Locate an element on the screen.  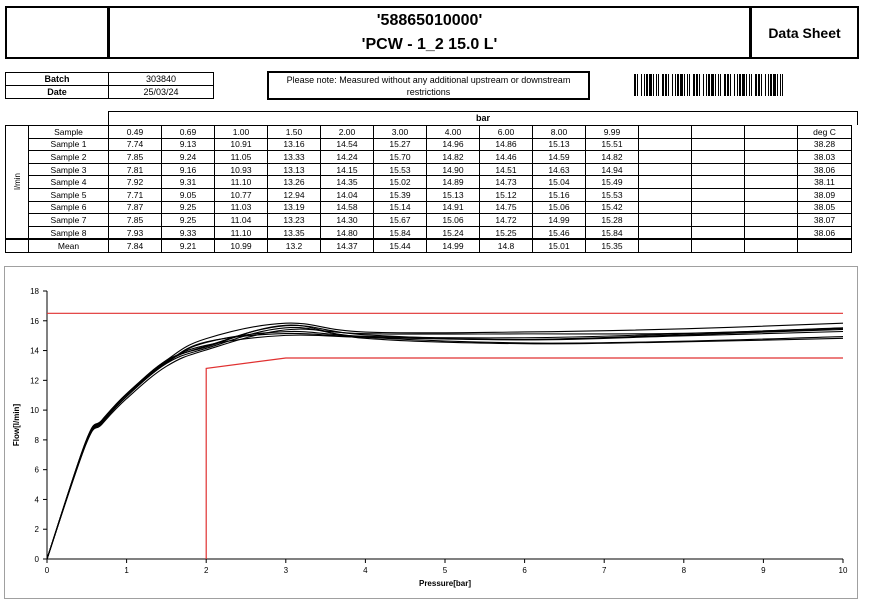
batch-label: Batch is located at coordinates (57, 79).